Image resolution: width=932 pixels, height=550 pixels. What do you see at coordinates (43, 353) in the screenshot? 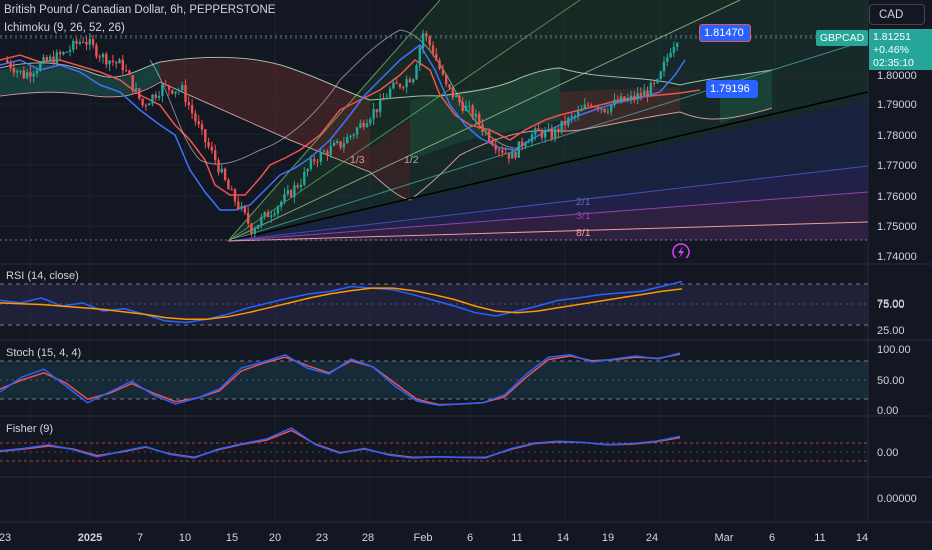
I see `stoch-title: Stoch (15, 4, 4)` at bounding box center [43, 353].